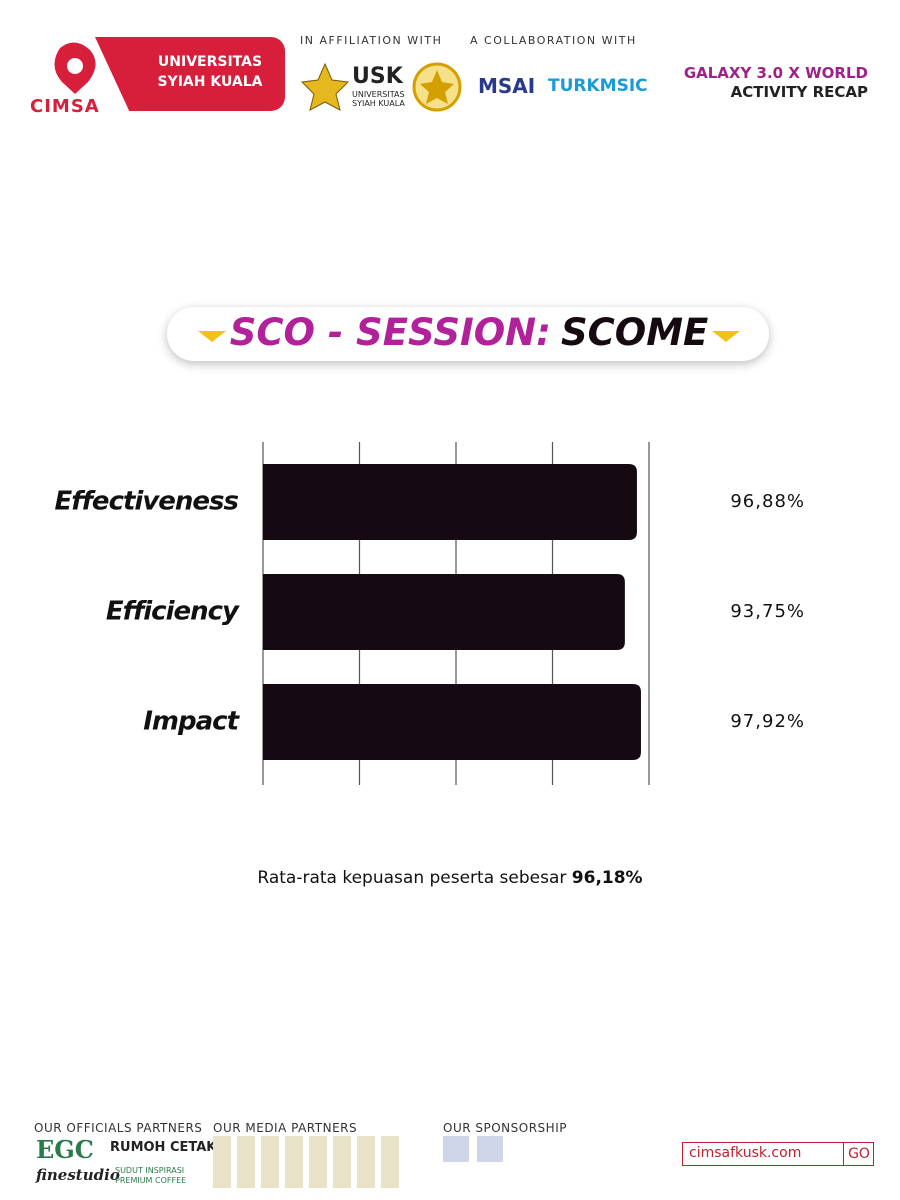 This screenshot has width=900, height=1200. Describe the element at coordinates (378, 103) in the screenshot. I see `usk-sub-line: SYIAH KUALA` at that location.